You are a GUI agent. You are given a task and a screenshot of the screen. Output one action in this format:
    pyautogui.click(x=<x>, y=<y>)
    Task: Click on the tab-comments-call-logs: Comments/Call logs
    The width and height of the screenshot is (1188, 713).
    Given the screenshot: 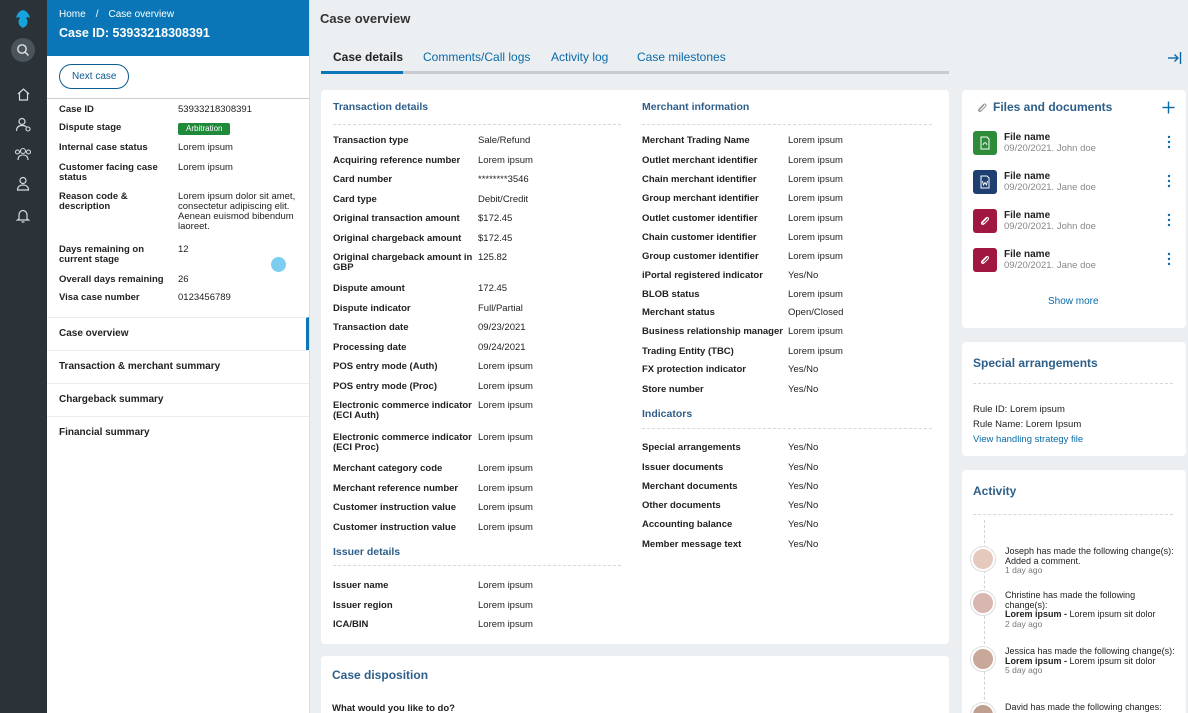 What is the action you would take?
    pyautogui.click(x=477, y=57)
    